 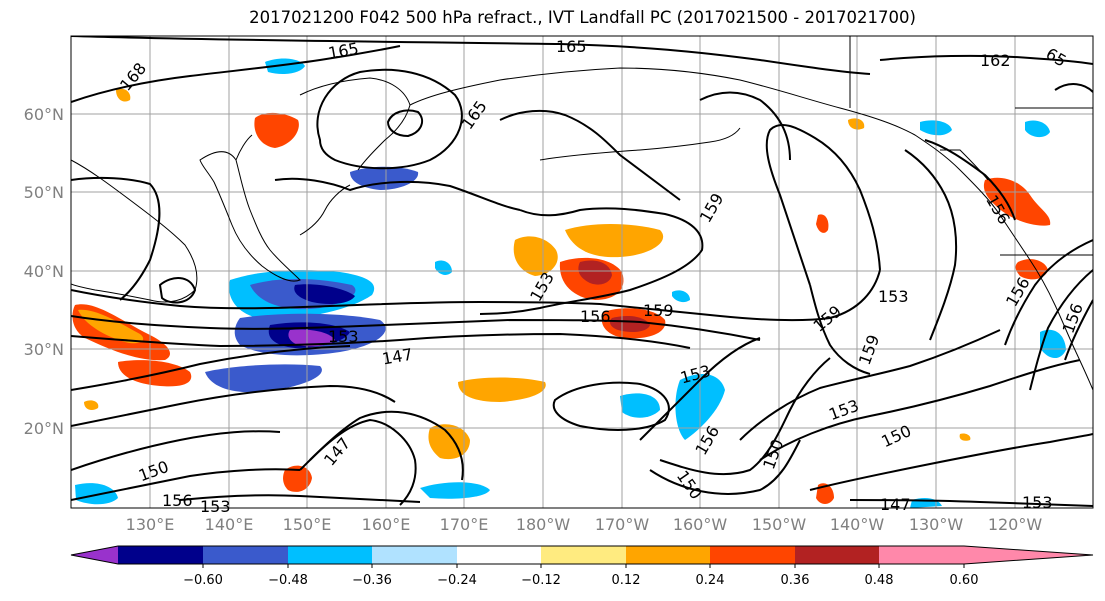 I want to click on lat-label: 50°N, so click(x=44, y=192).